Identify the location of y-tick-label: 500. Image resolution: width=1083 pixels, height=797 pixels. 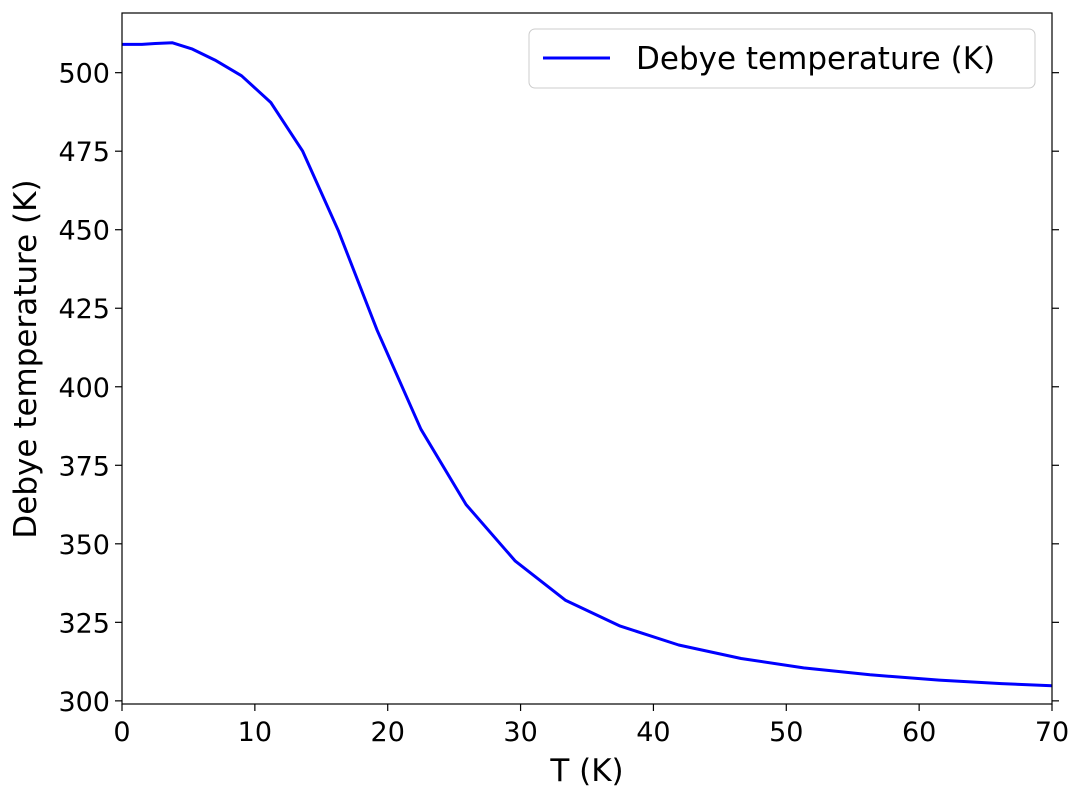
(84, 74).